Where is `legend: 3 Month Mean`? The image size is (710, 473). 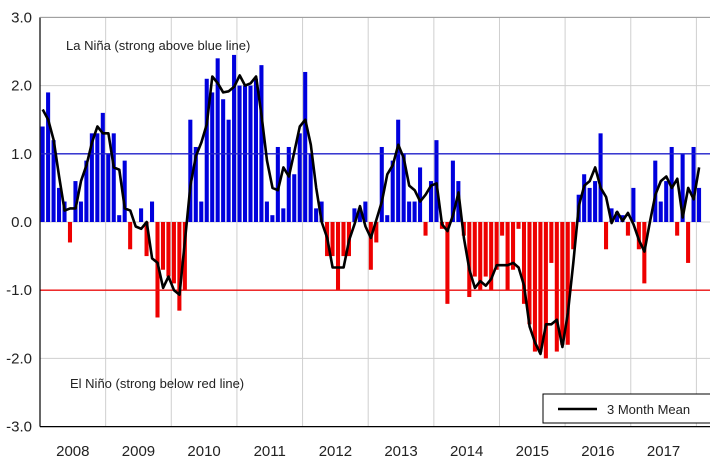 legend: 3 Month Mean is located at coordinates (626, 408).